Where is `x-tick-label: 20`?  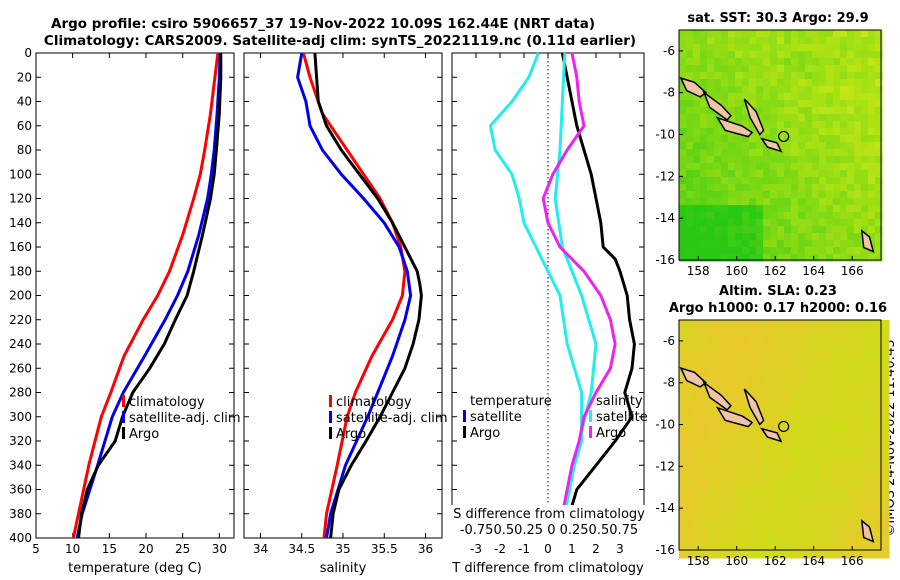 x-tick-label: 20 is located at coordinates (145, 549).